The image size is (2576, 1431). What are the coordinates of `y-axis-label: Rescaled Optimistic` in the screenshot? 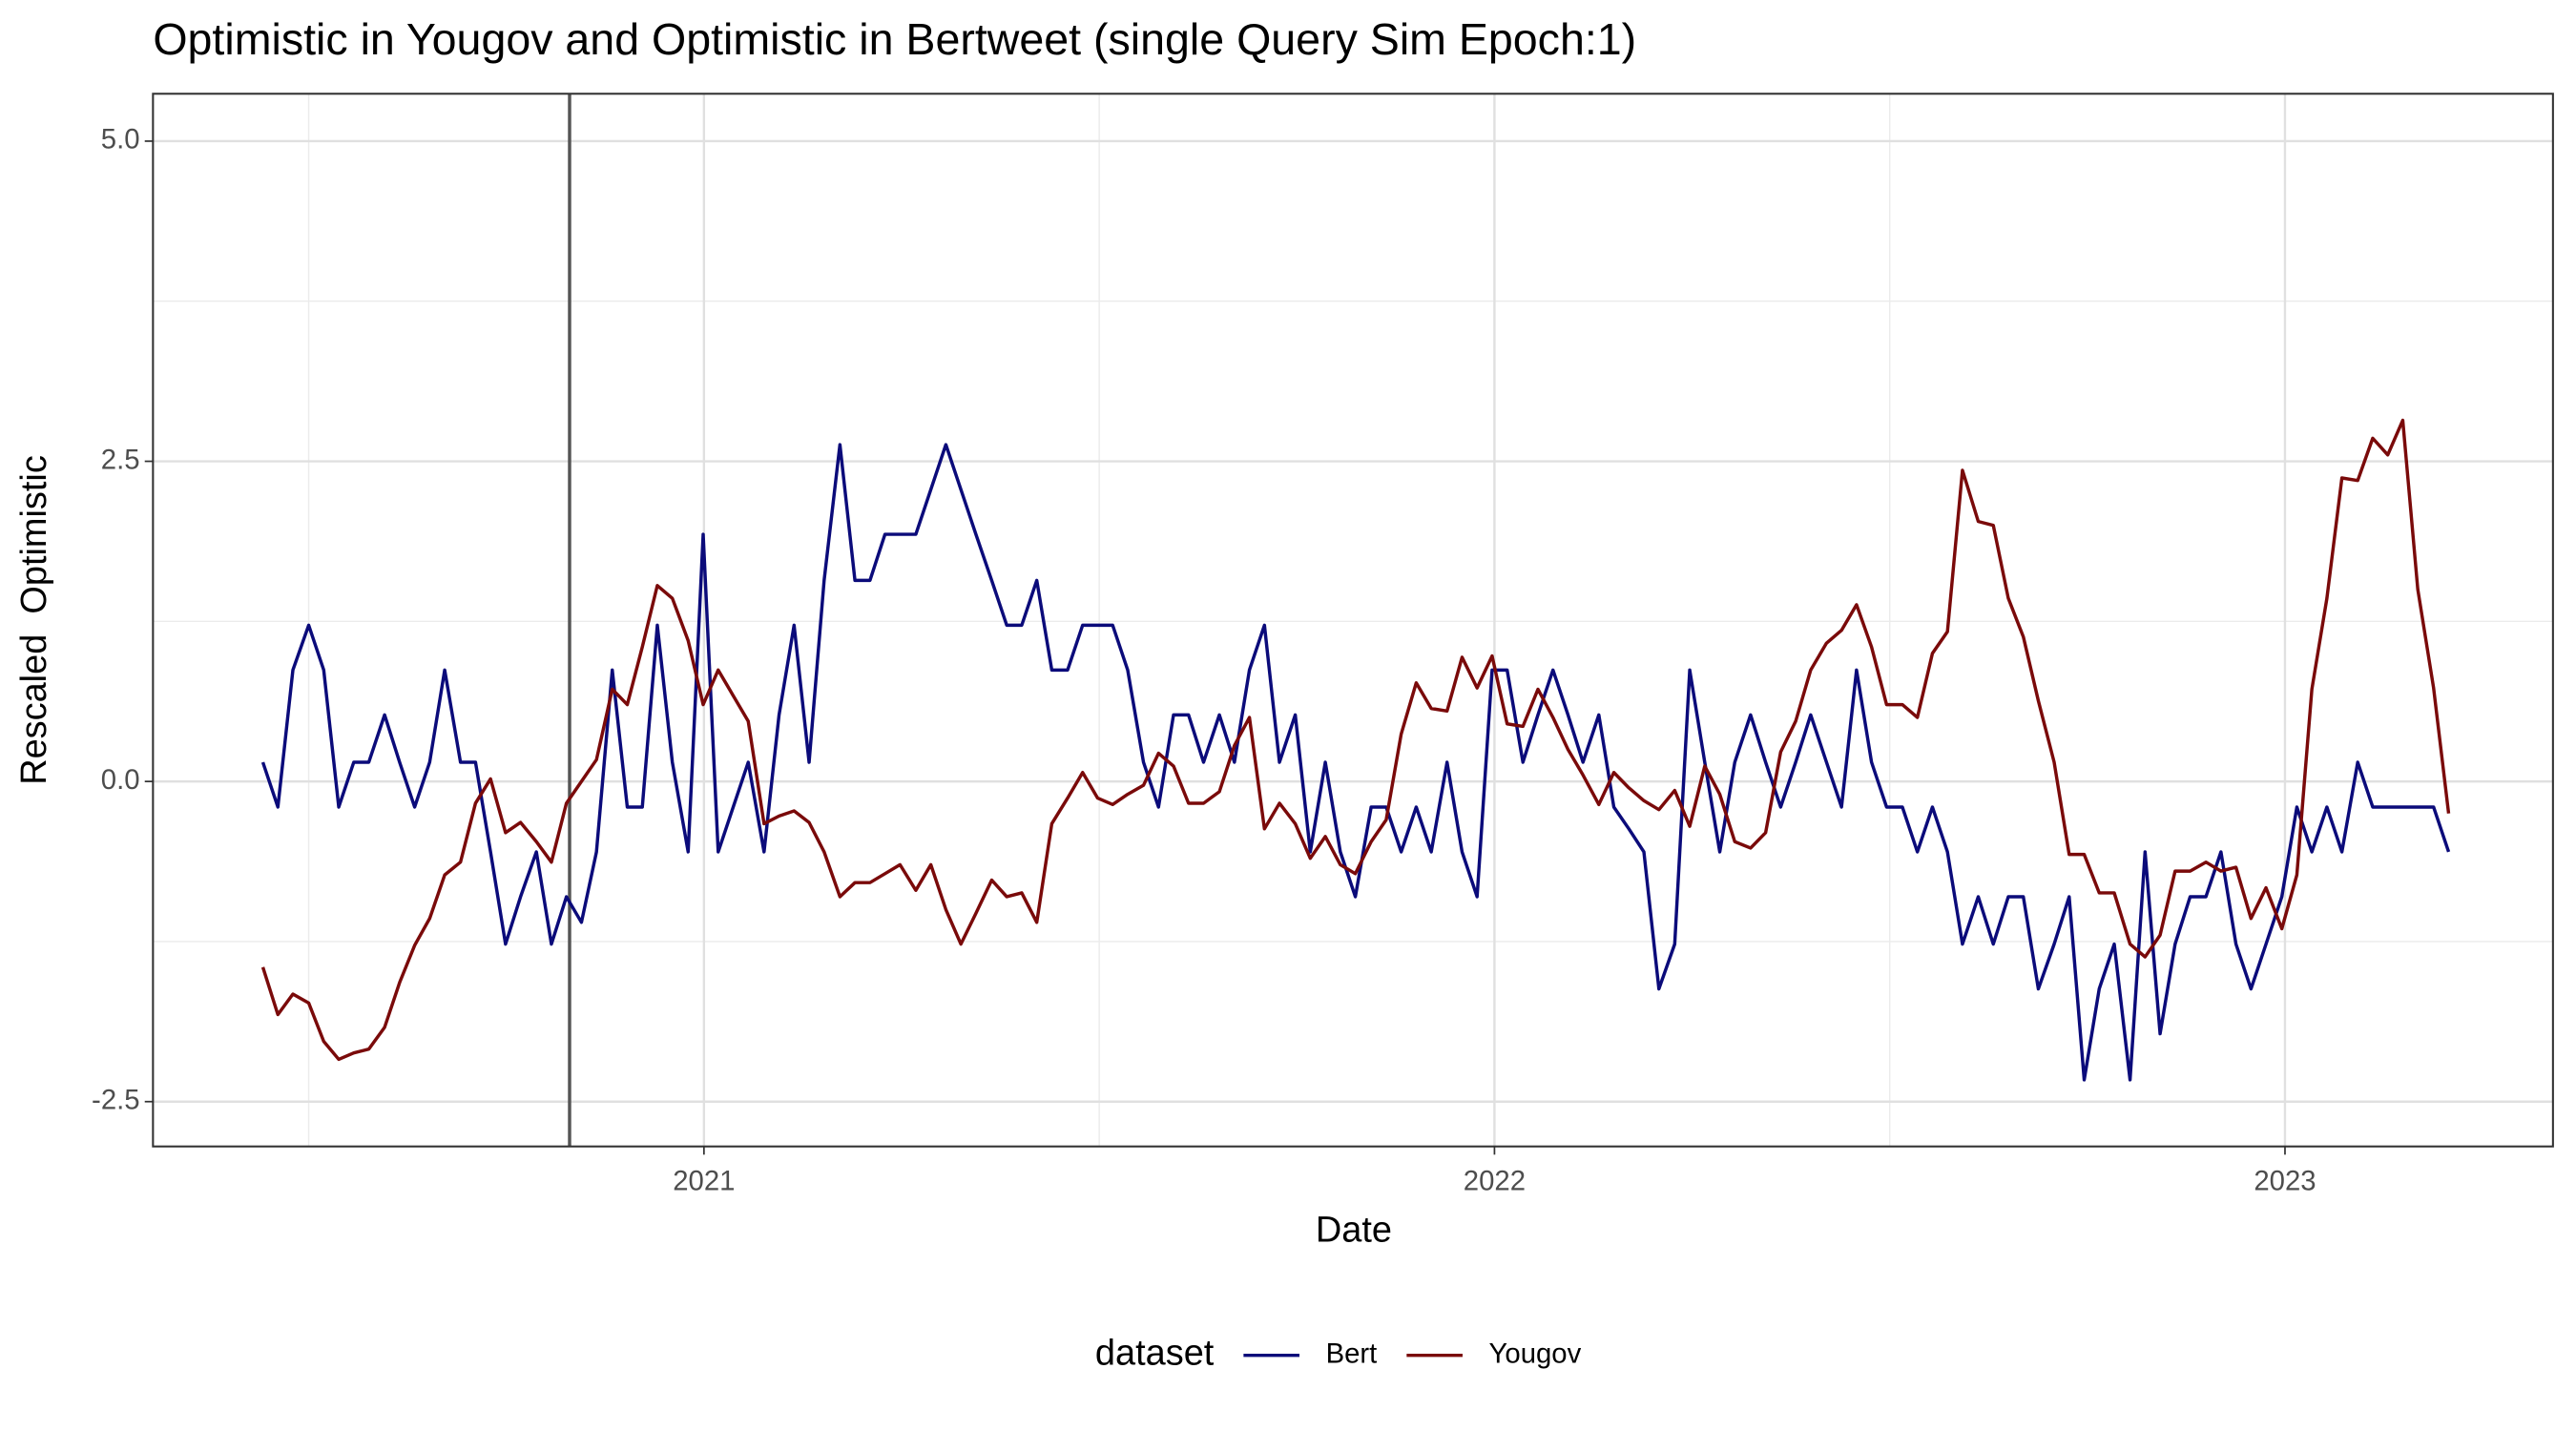 It's located at (34, 620).